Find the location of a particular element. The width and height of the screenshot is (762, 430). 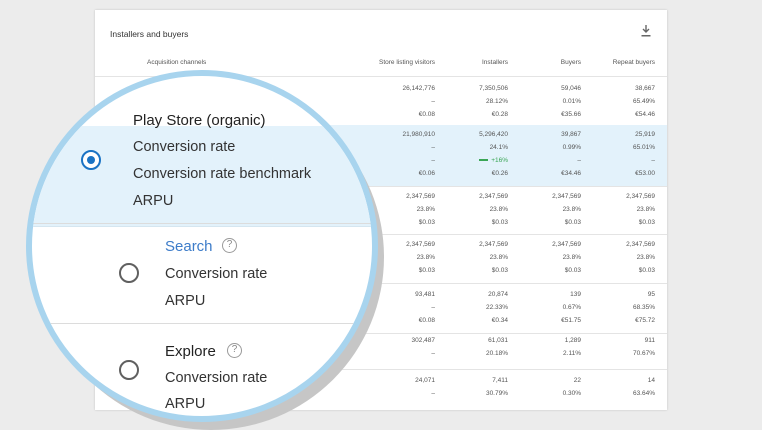

cell-buyers: 39,867 is located at coordinates (571, 134).